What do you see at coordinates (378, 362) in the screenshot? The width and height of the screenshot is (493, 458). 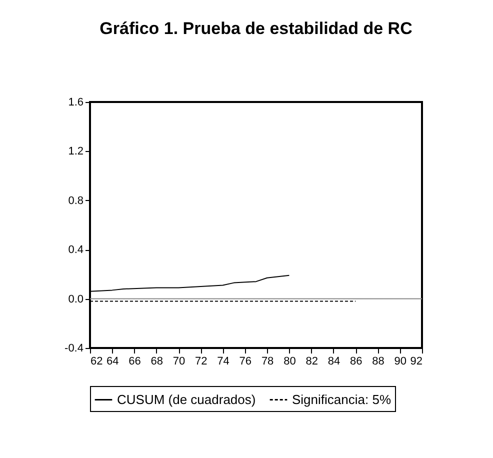 I see `x-tick-label: 88` at bounding box center [378, 362].